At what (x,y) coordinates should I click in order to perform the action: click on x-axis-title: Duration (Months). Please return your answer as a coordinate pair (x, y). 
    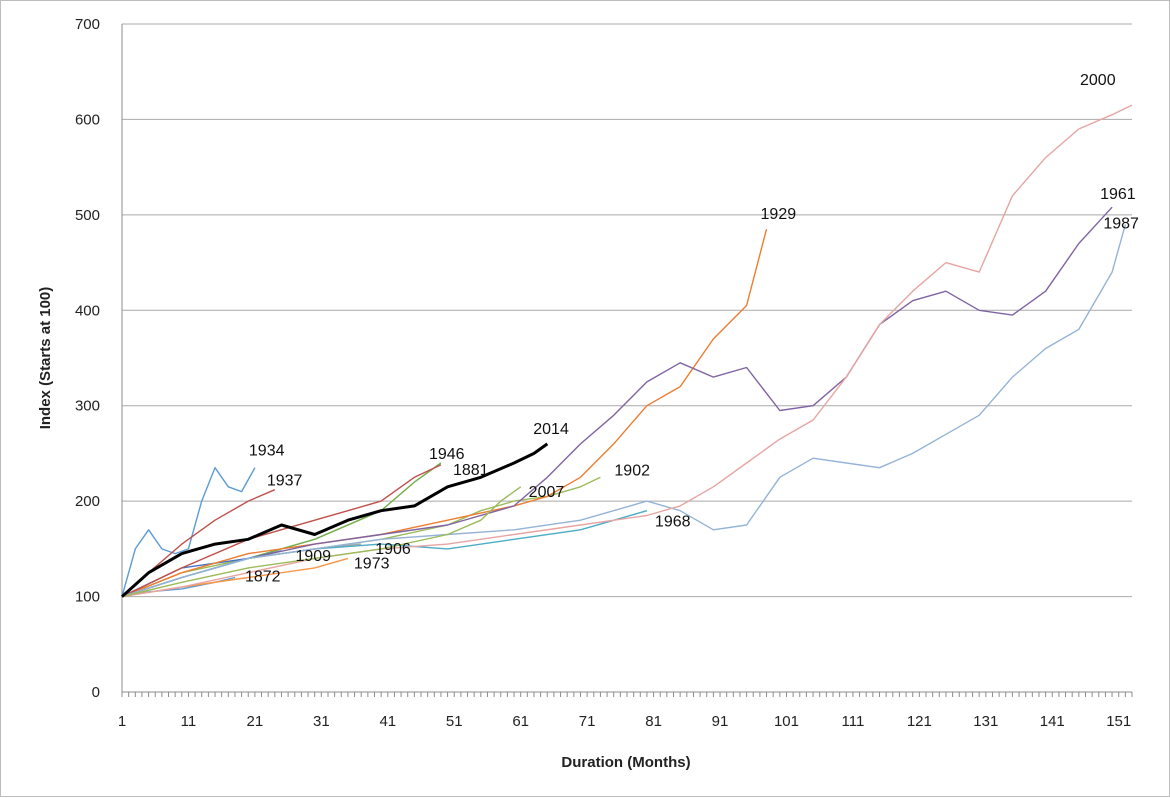
    Looking at the image, I should click on (625, 762).